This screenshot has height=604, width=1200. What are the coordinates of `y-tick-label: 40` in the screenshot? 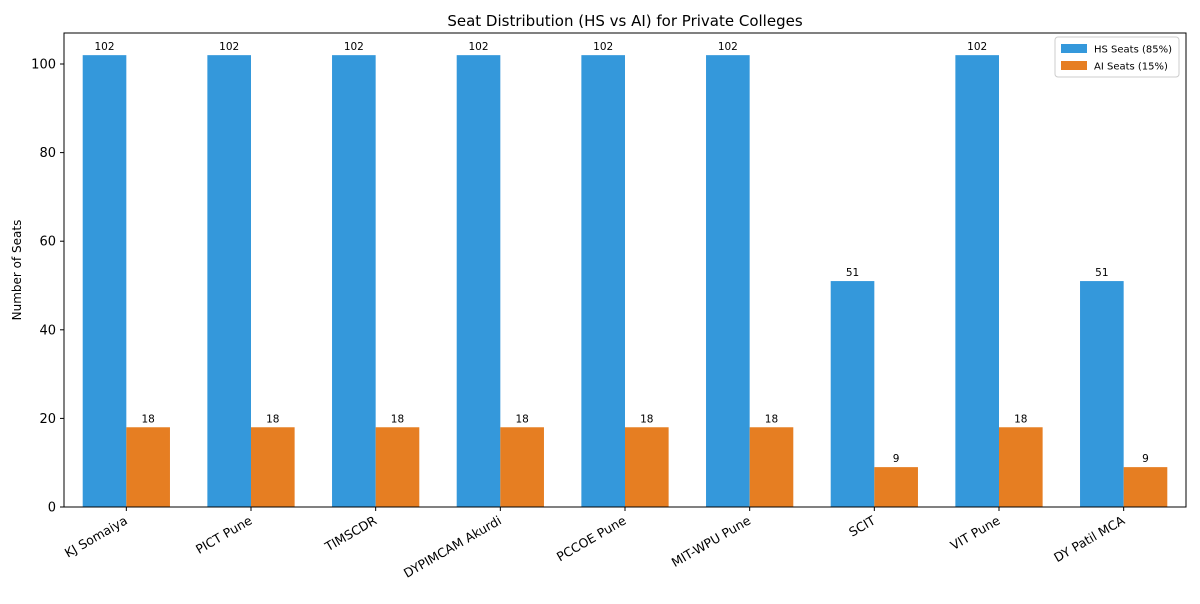 It's located at (47, 330).